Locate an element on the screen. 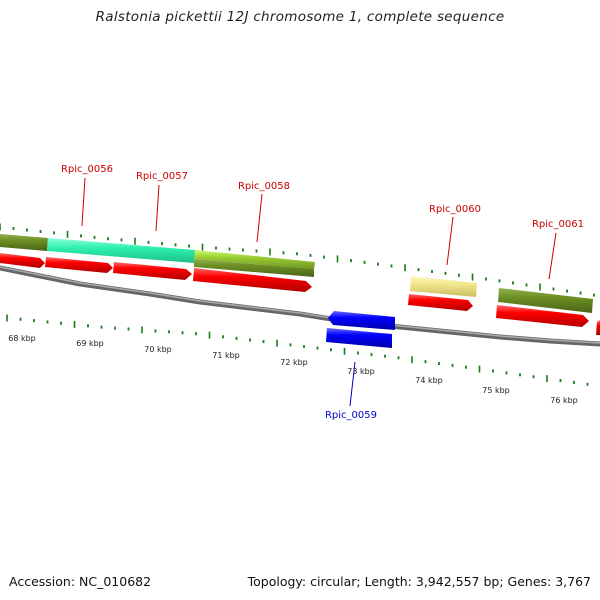  gene-label: Rpic_0056 is located at coordinates (87, 169).